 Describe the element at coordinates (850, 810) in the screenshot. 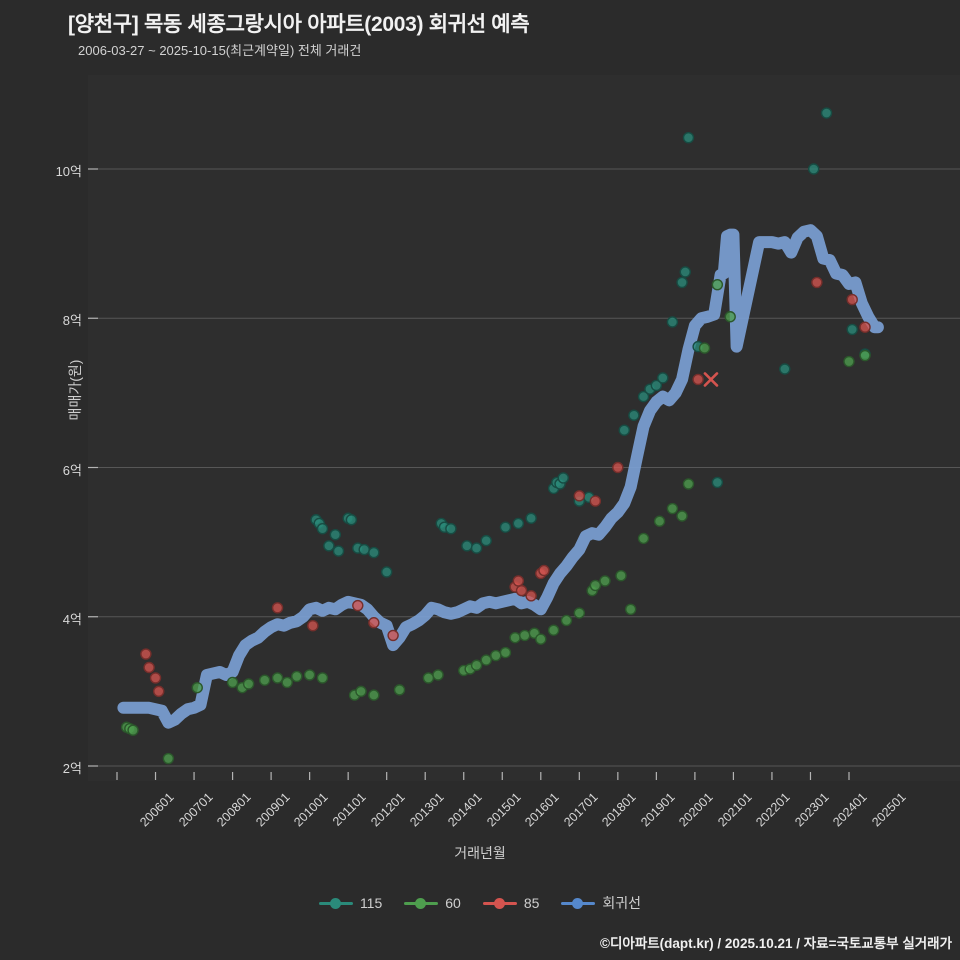

I see `x-tick-label: 202401` at that location.